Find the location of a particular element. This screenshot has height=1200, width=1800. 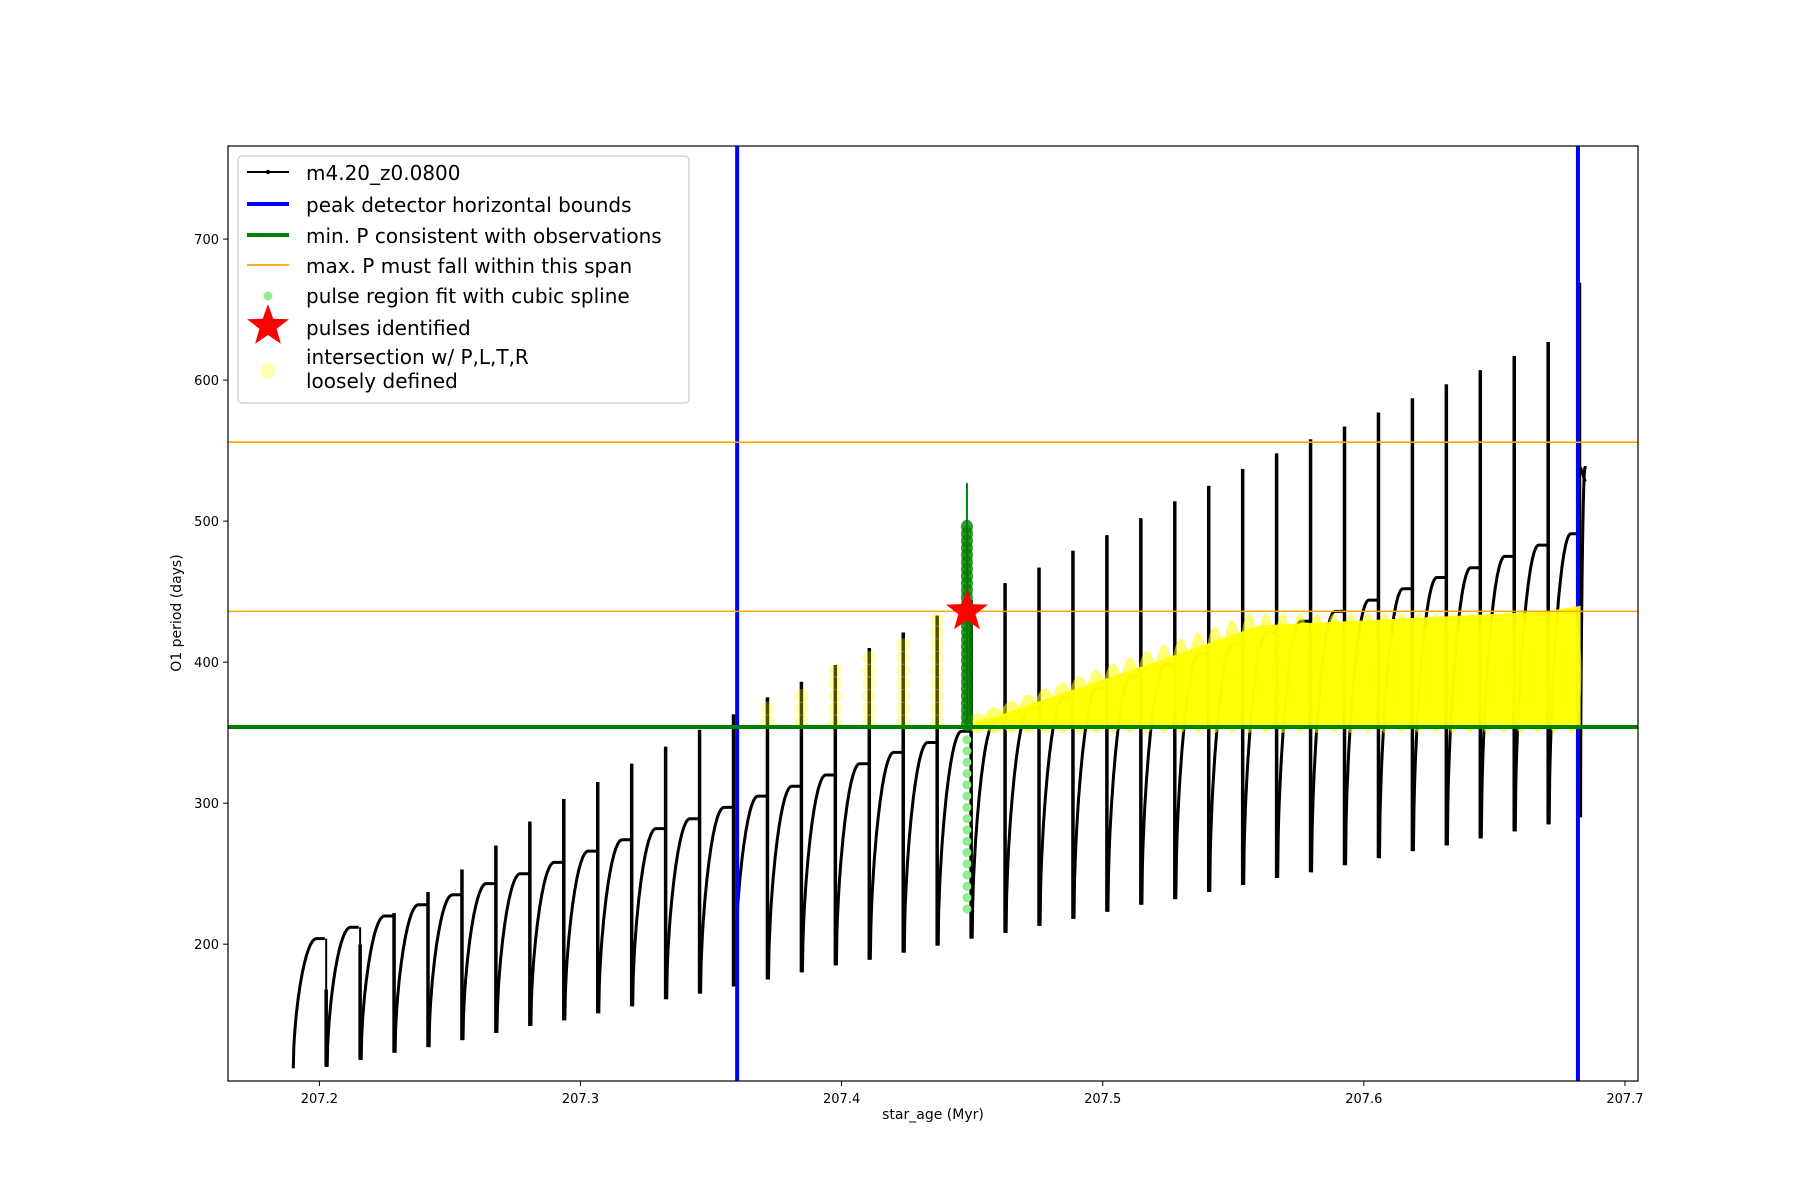

x-tick-label: 207.3 is located at coordinates (580, 1099).